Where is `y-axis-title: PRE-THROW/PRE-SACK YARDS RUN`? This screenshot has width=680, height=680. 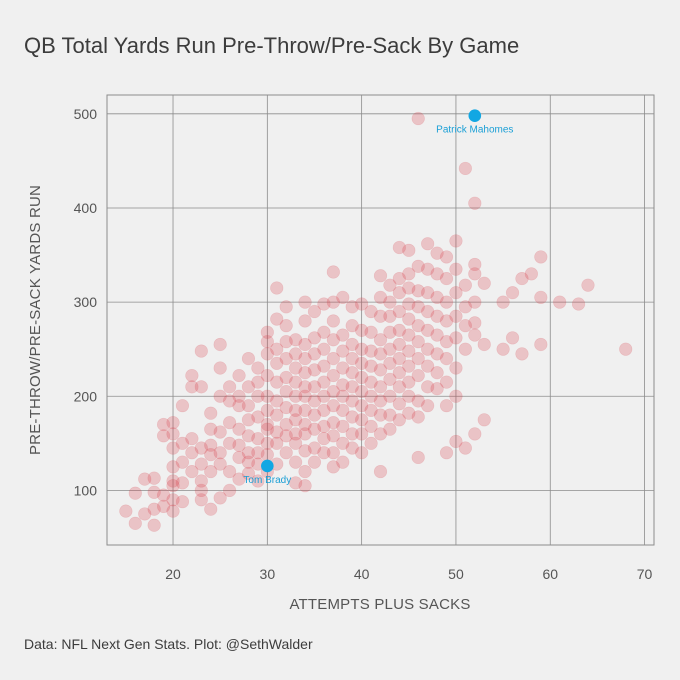 y-axis-title: PRE-THROW/PRE-SACK YARDS RUN is located at coordinates (35, 320).